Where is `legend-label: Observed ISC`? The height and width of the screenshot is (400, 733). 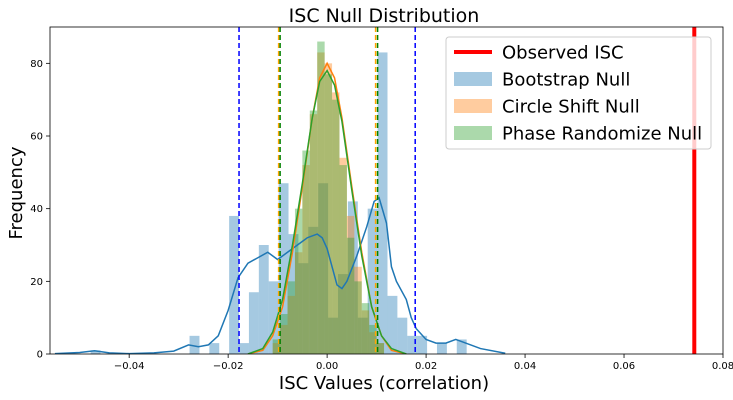
legend-label: Observed ISC is located at coordinates (563, 53).